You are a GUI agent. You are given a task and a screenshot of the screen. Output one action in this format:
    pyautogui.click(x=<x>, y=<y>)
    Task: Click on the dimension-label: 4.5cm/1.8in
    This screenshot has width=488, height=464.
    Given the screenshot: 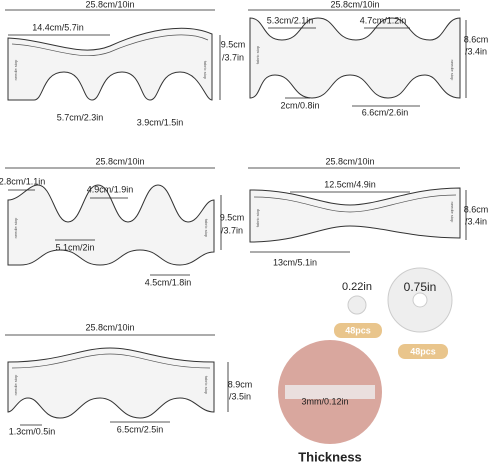 What is the action you would take?
    pyautogui.click(x=168, y=282)
    